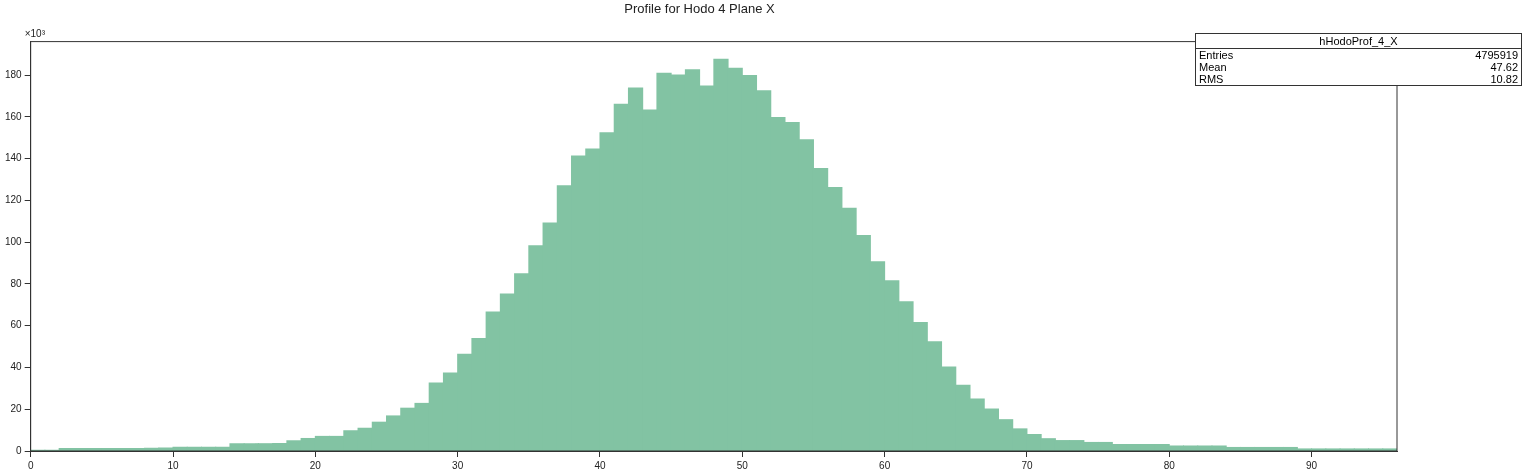 The image size is (1522, 475). Describe the element at coordinates (1027, 465) in the screenshot. I see `x-tick-label: 70` at that location.